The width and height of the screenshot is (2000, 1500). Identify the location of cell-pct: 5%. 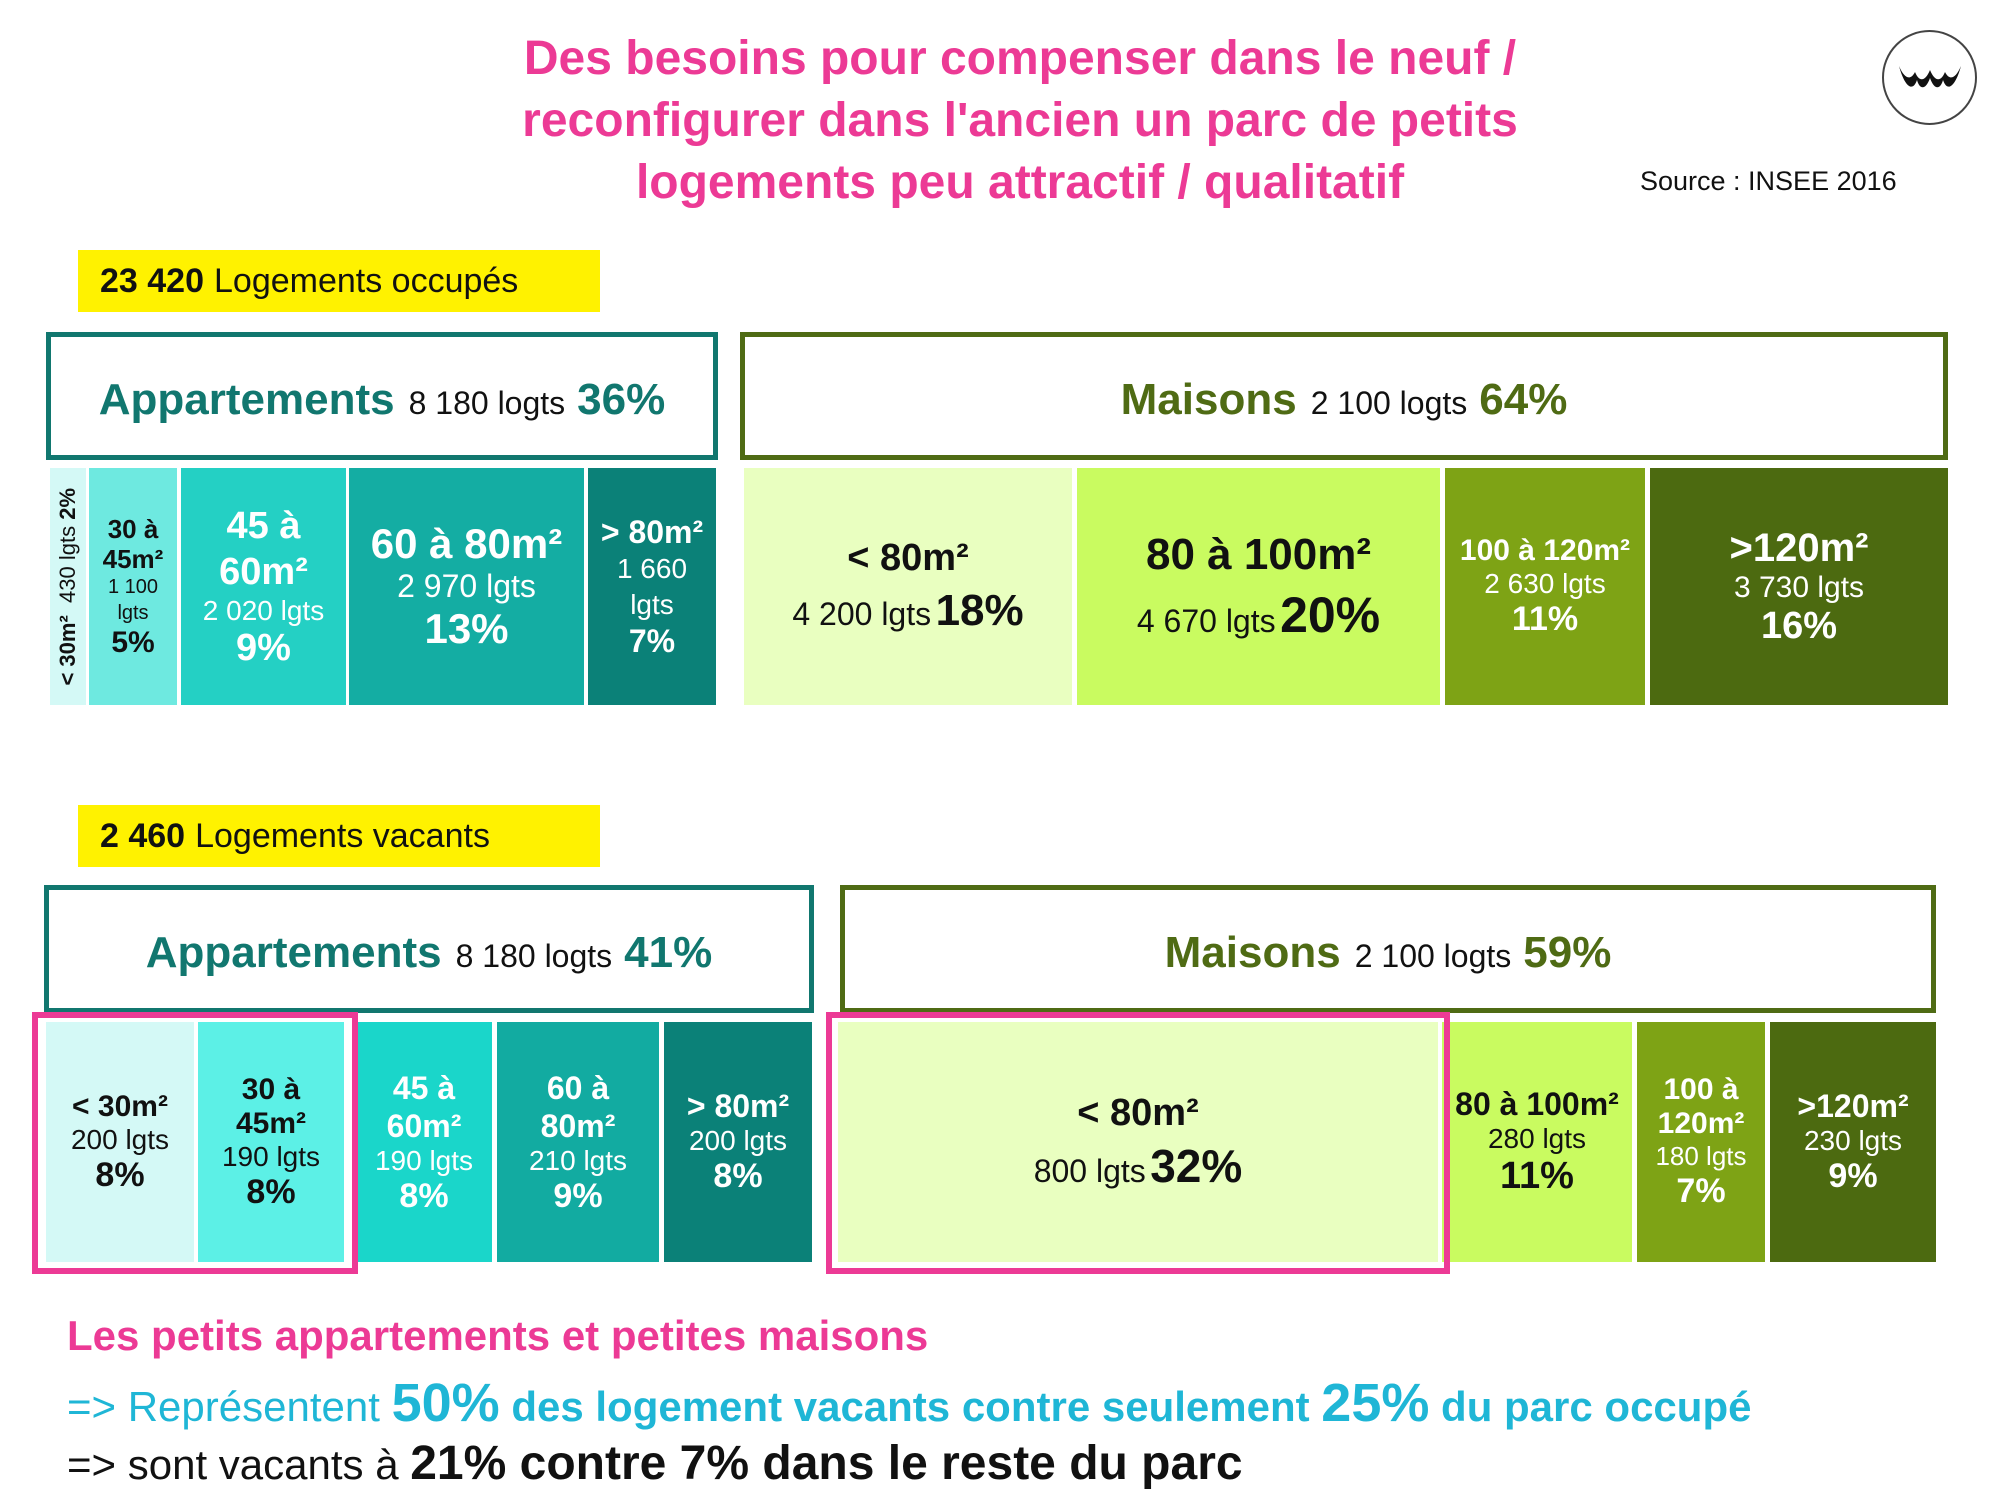
(133, 642).